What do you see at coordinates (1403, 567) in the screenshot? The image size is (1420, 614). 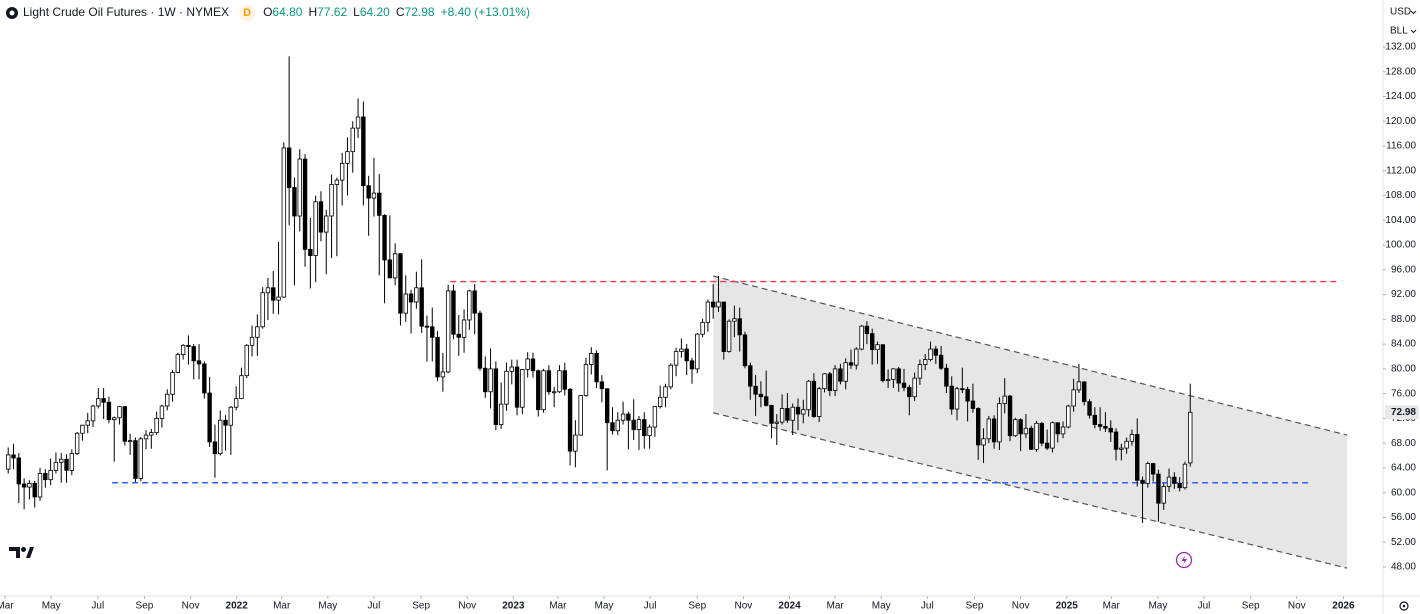 I see `y-tick-label: 48.00` at bounding box center [1403, 567].